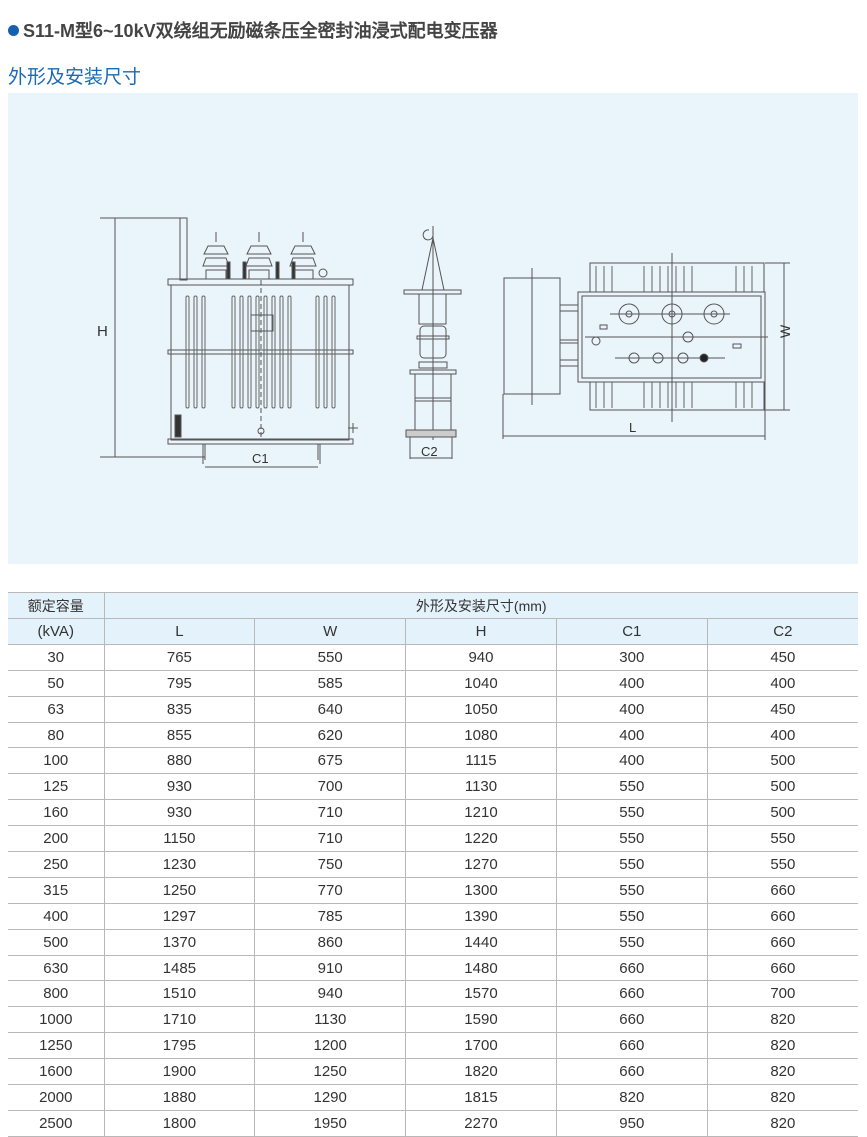  I want to click on table-row: 200 1150 710 1220 550 550, so click(433, 839).